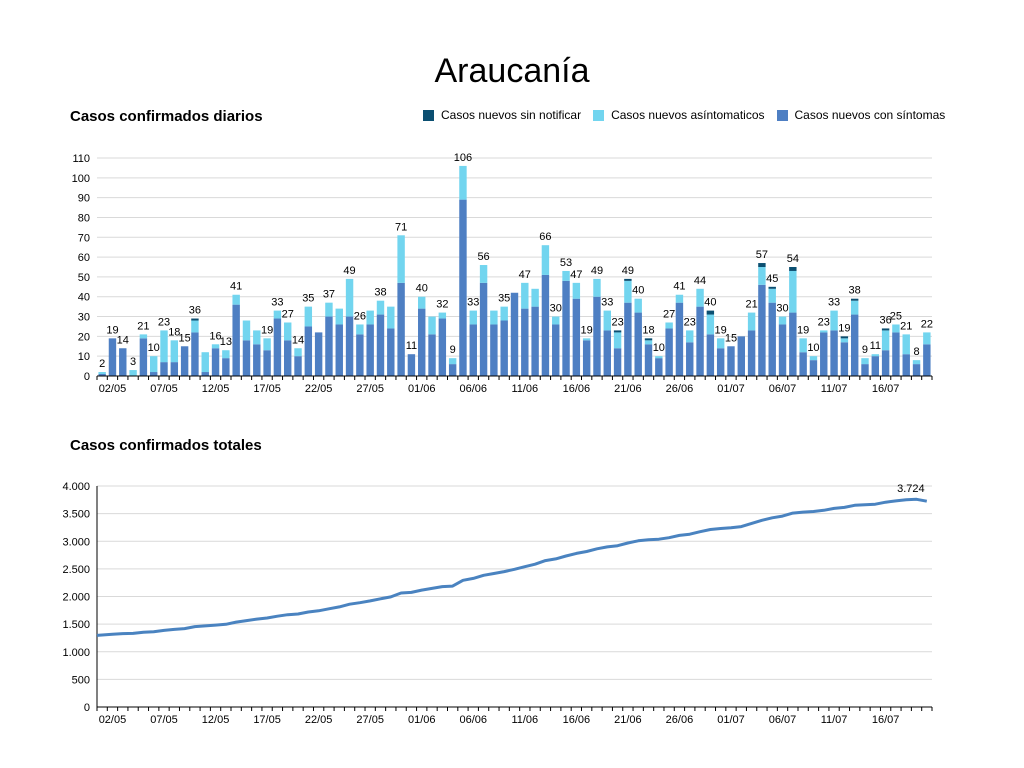 The width and height of the screenshot is (1024, 768). I want to click on legend-label: Casos nuevos con síntomas, so click(870, 115).